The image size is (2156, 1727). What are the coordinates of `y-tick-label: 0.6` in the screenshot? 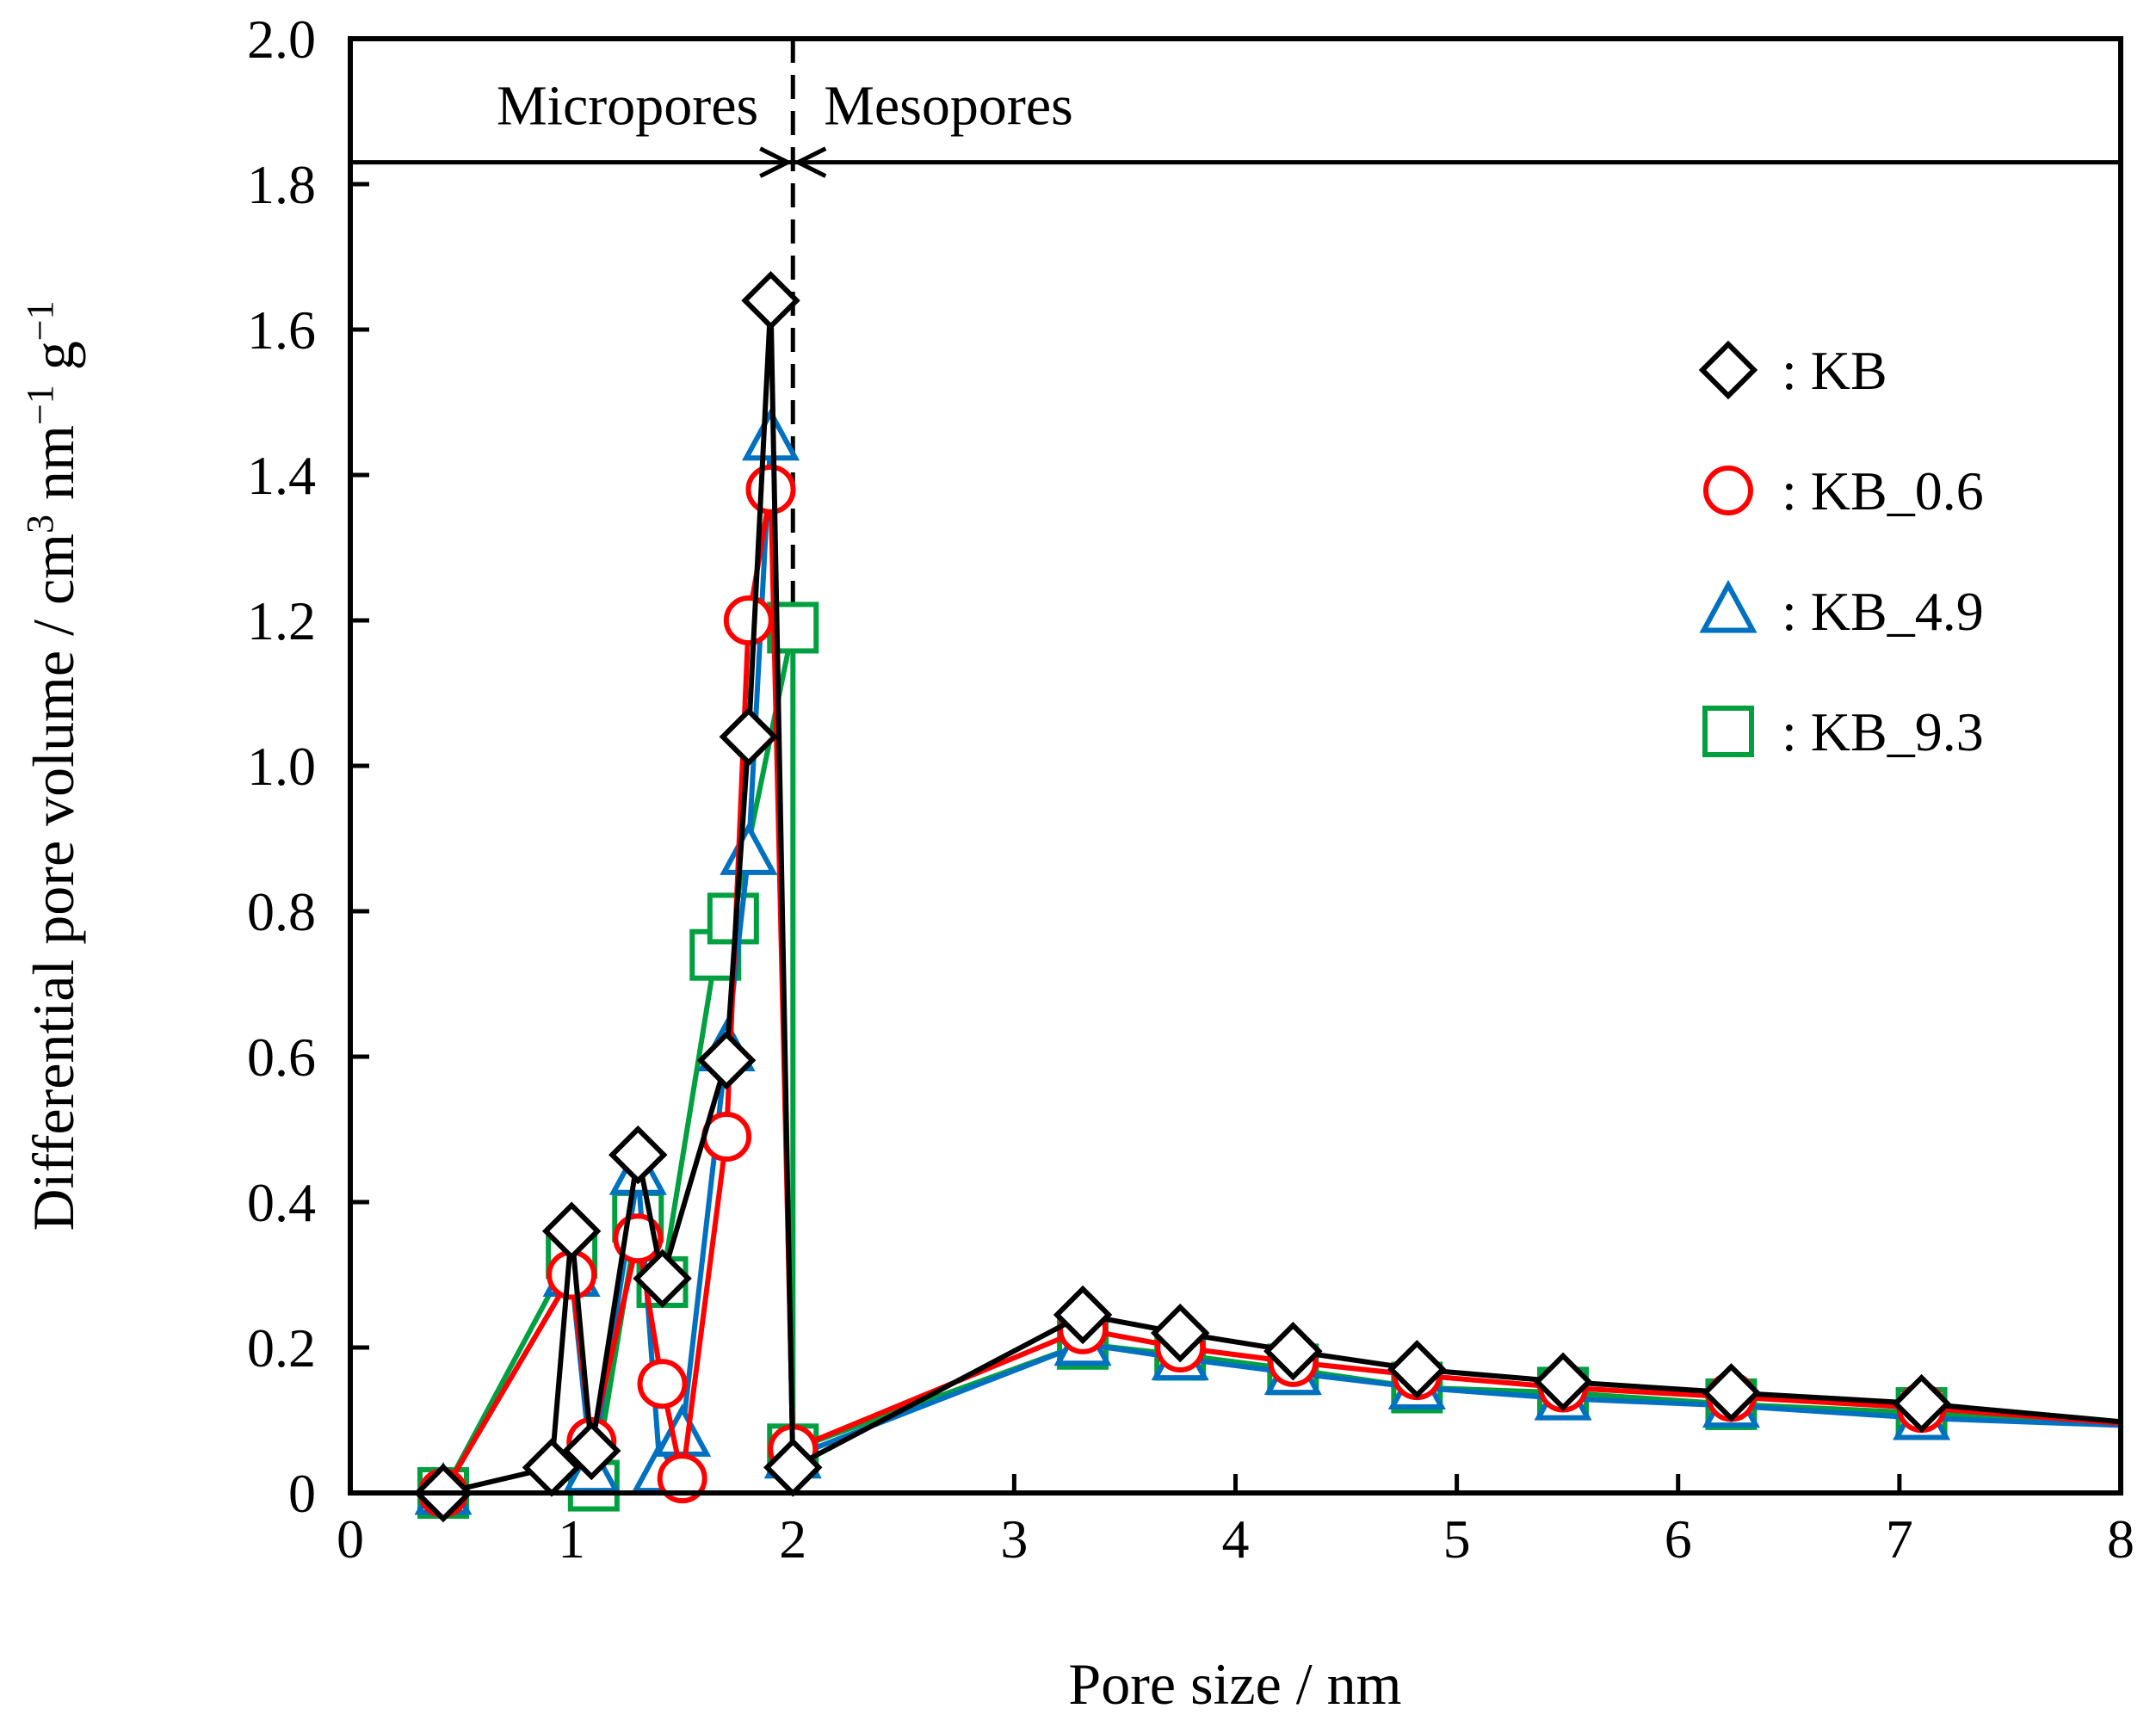 It's located at (281, 1058).